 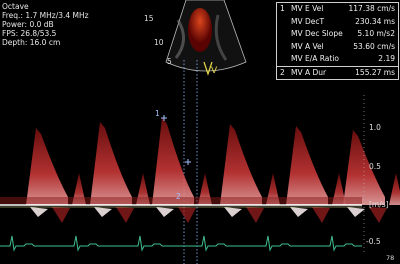 I want to click on scale-label: 0.5, so click(x=375, y=166).